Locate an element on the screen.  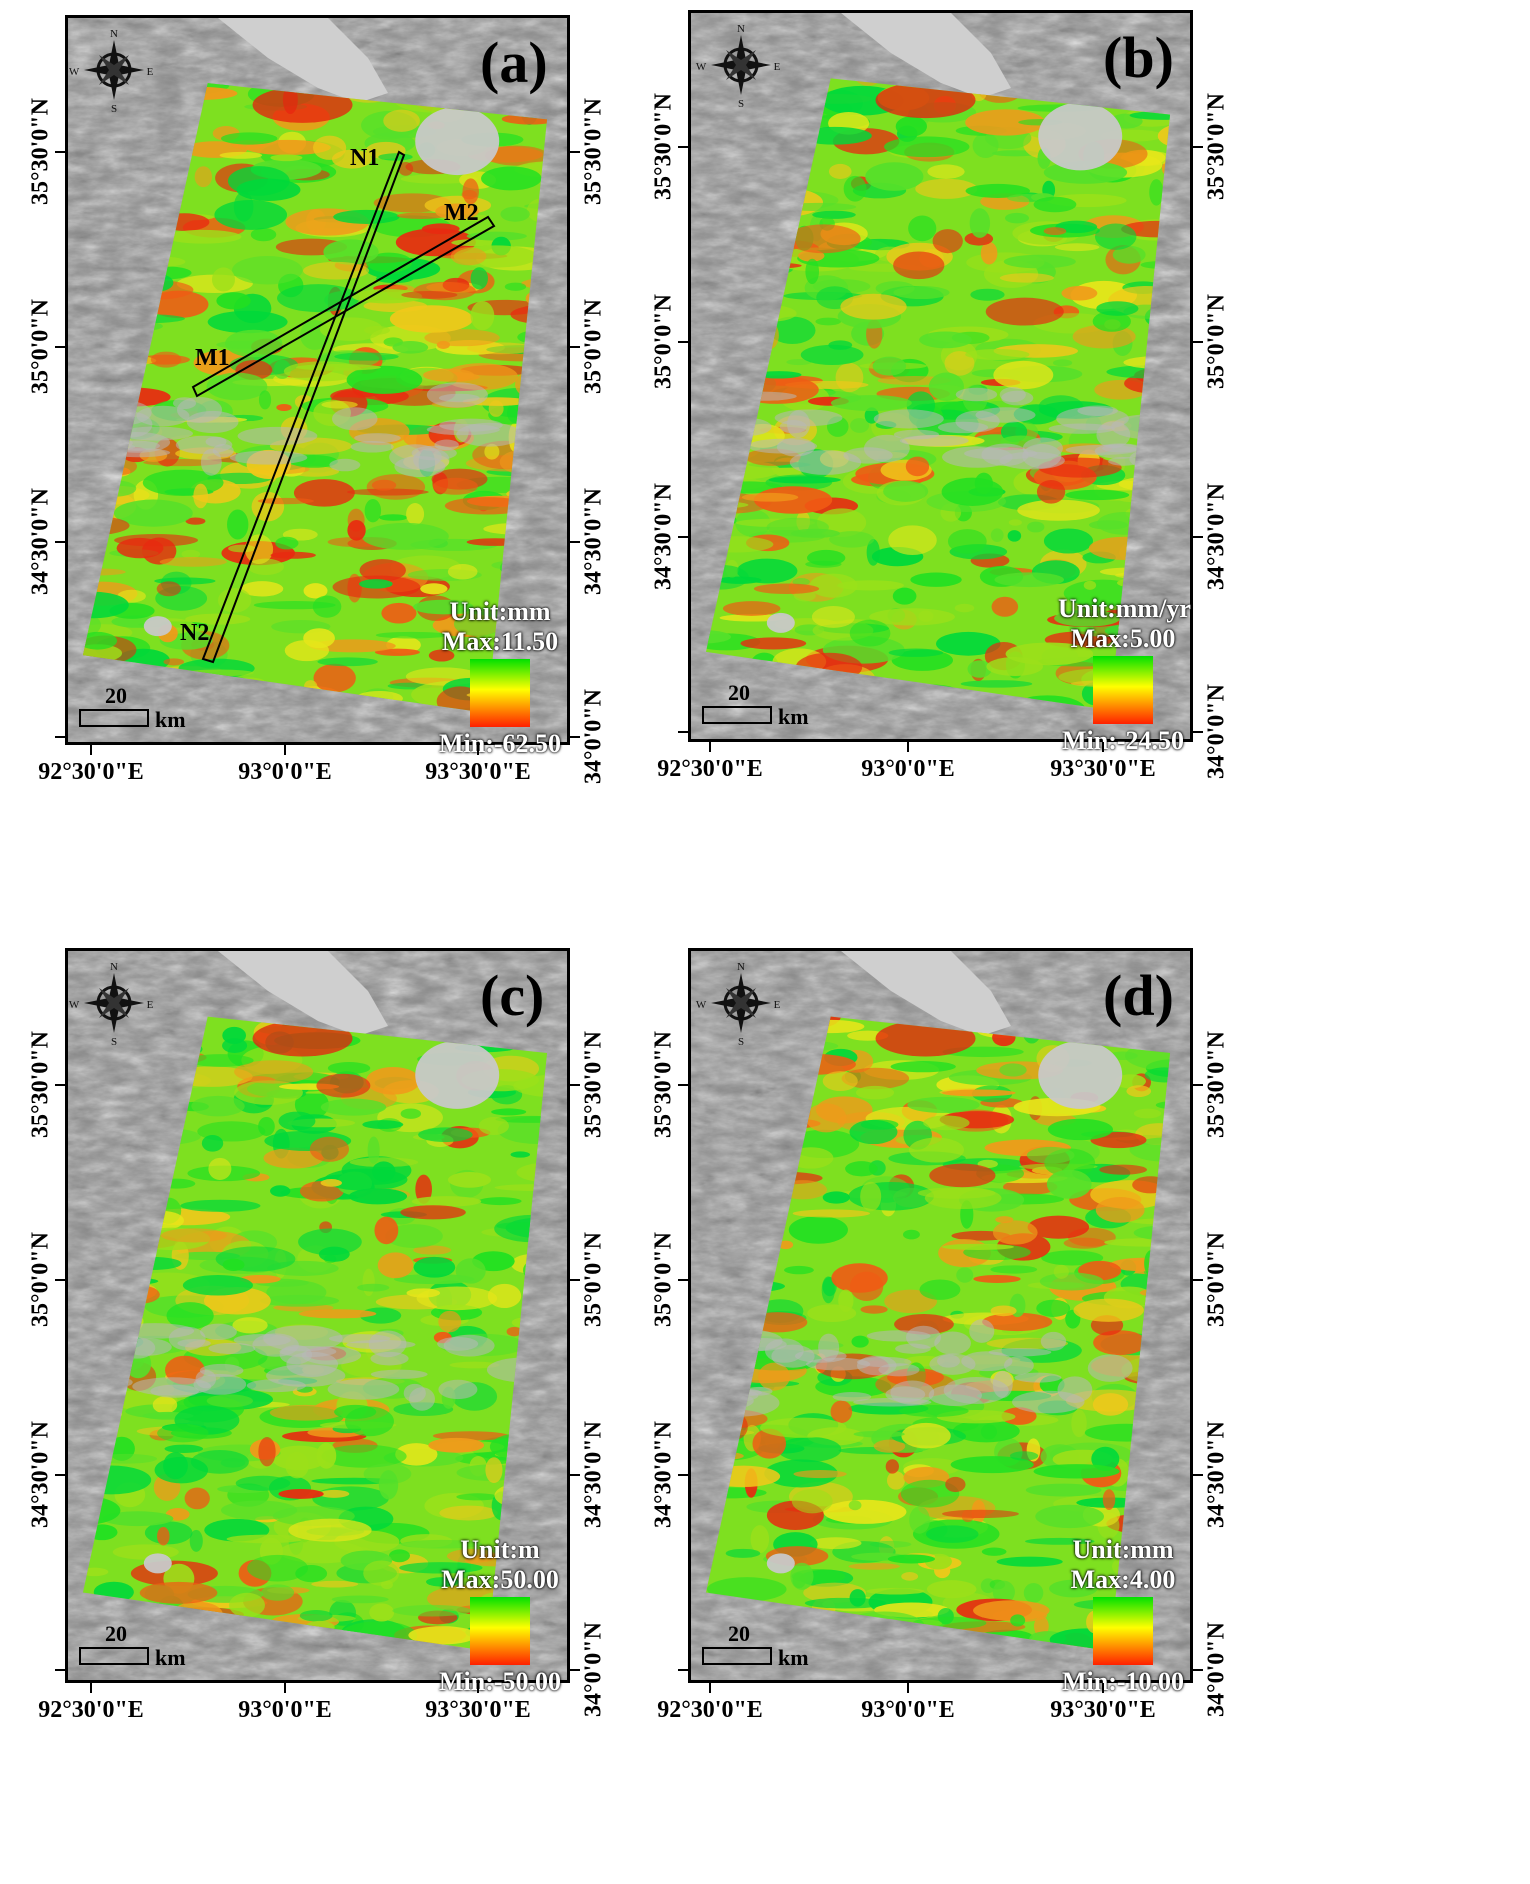
legend-max: Max:50.00 is located at coordinates (500, 1579).